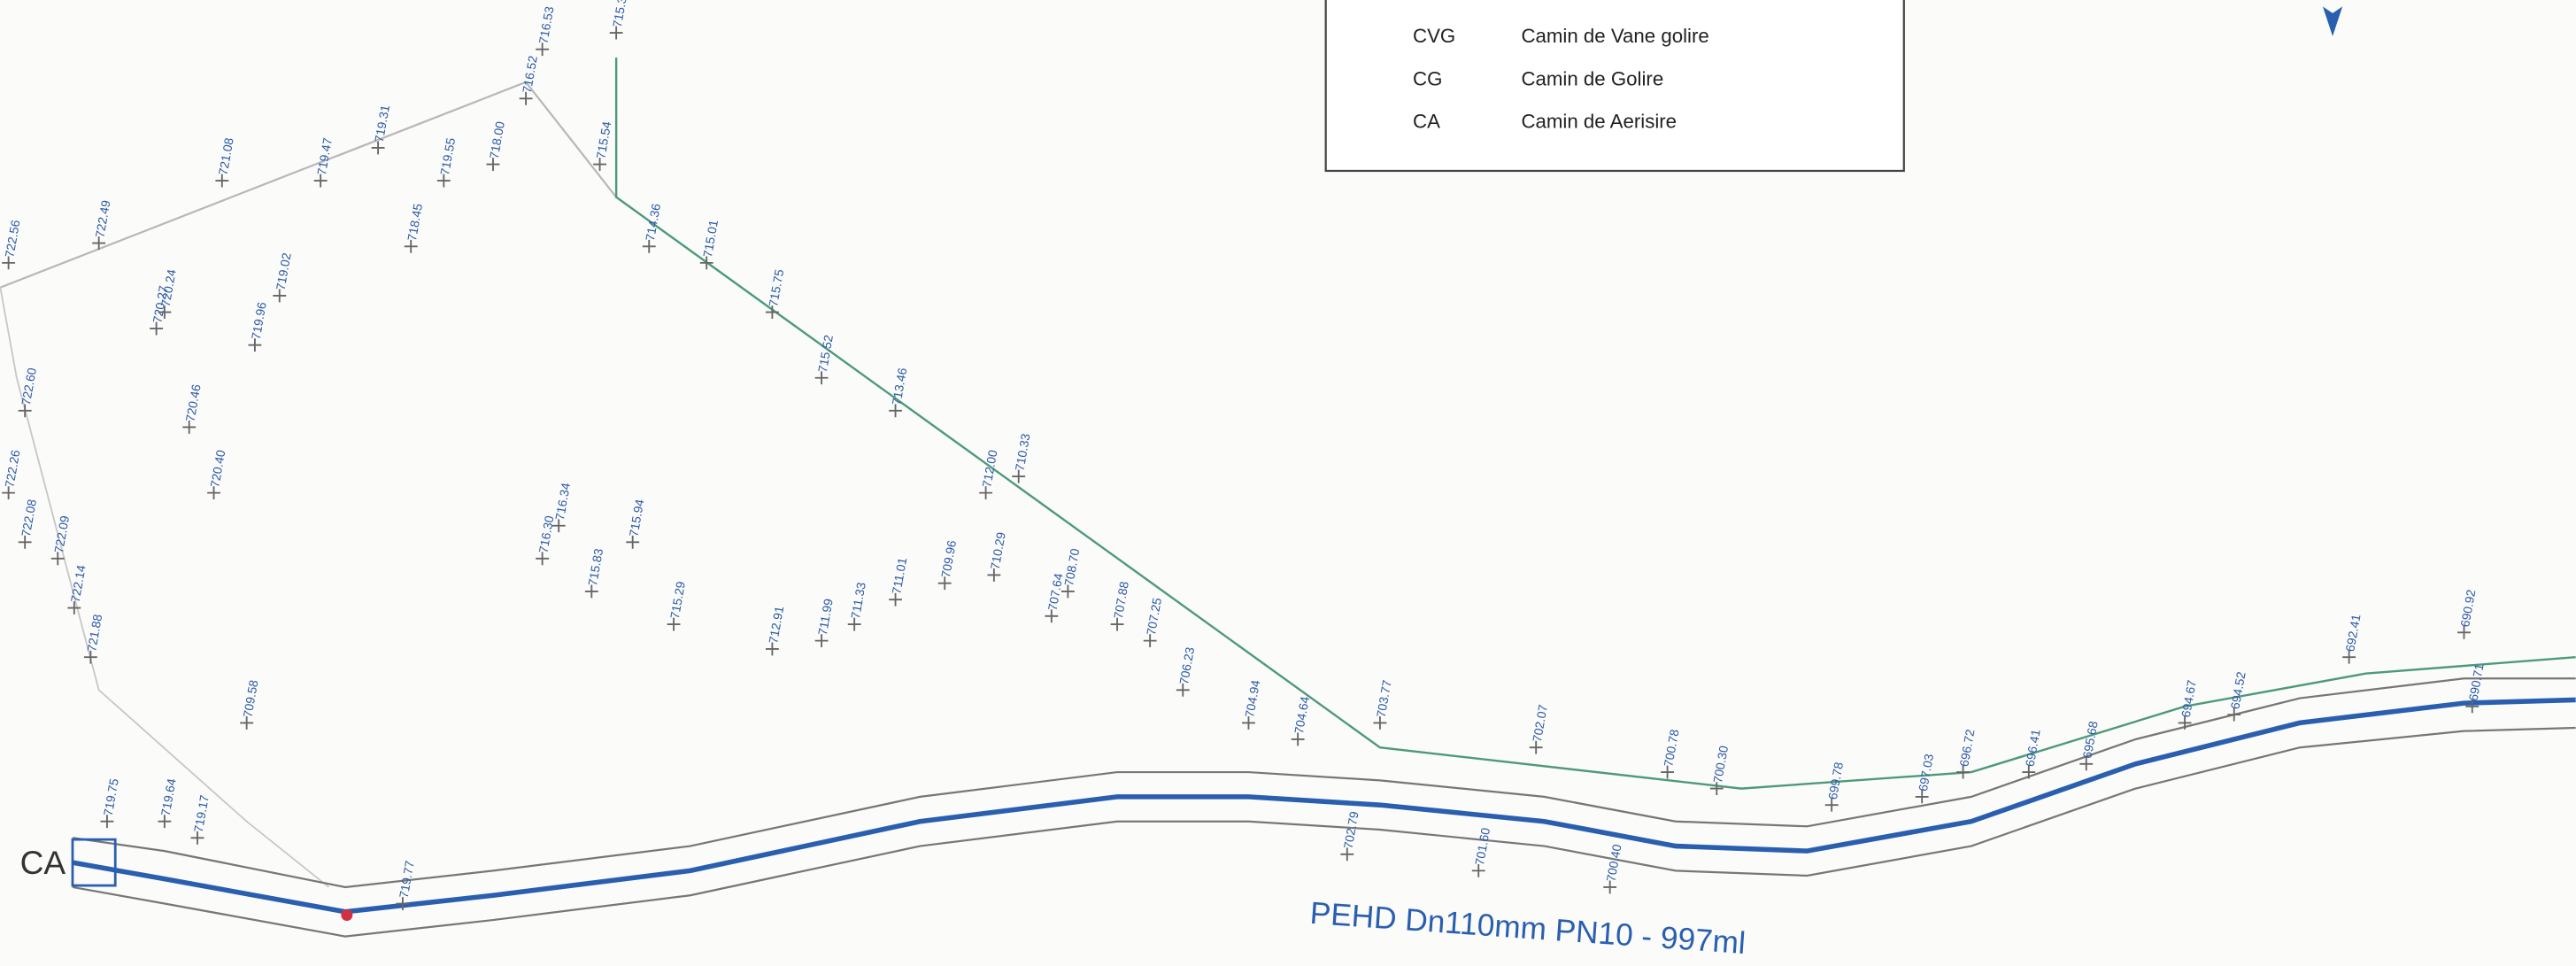  Describe the element at coordinates (858, 600) in the screenshot. I see `elevation-label: 711.33` at that location.